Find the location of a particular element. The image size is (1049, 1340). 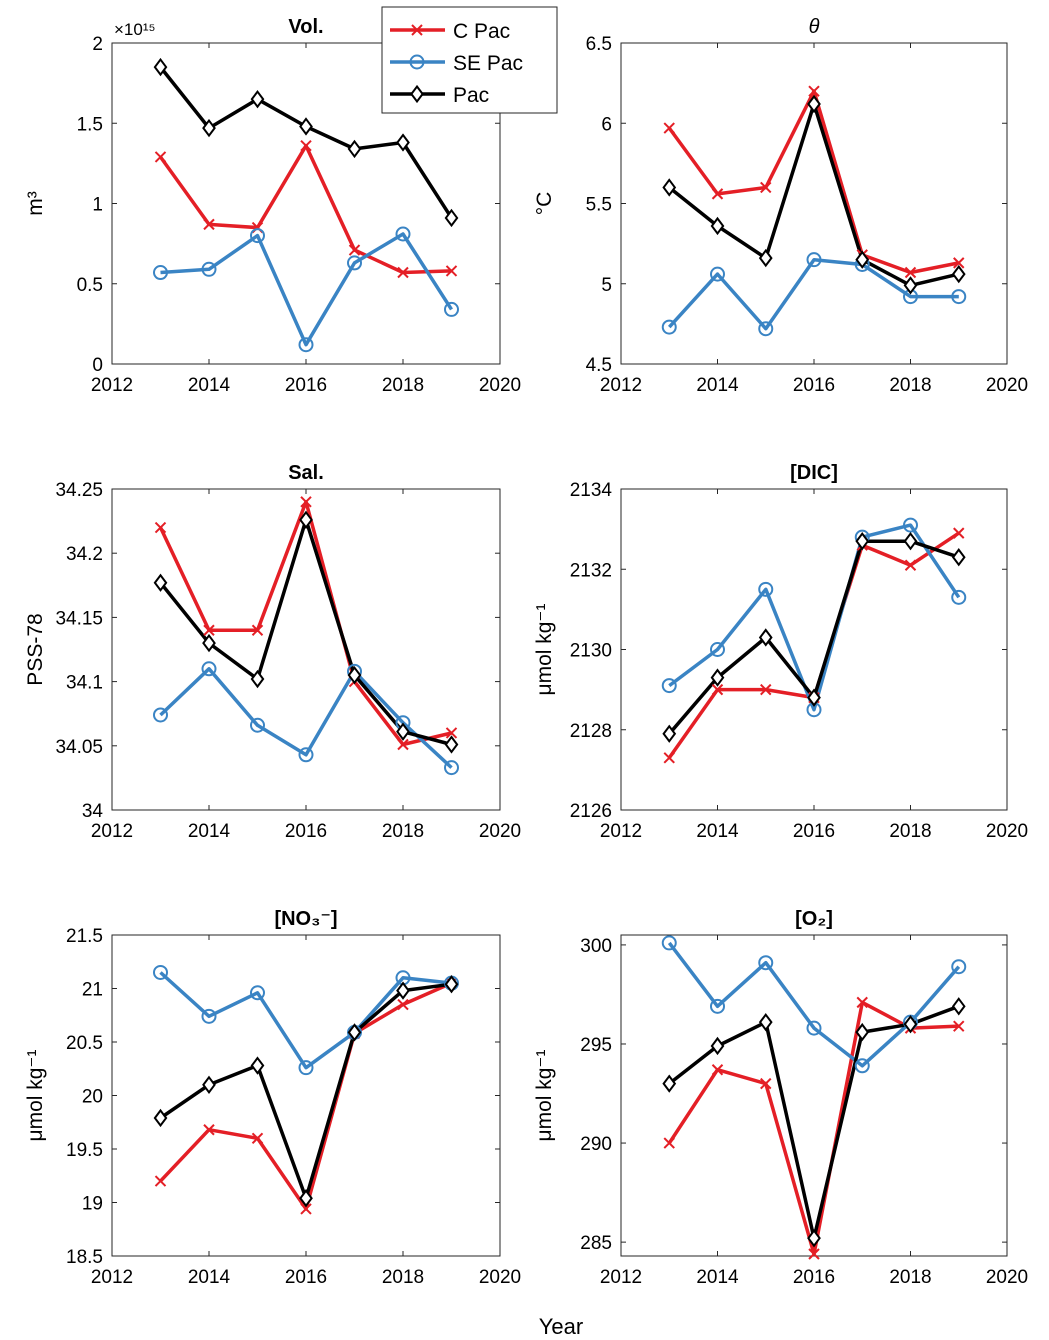

legend-label: Pac is located at coordinates (471, 95).